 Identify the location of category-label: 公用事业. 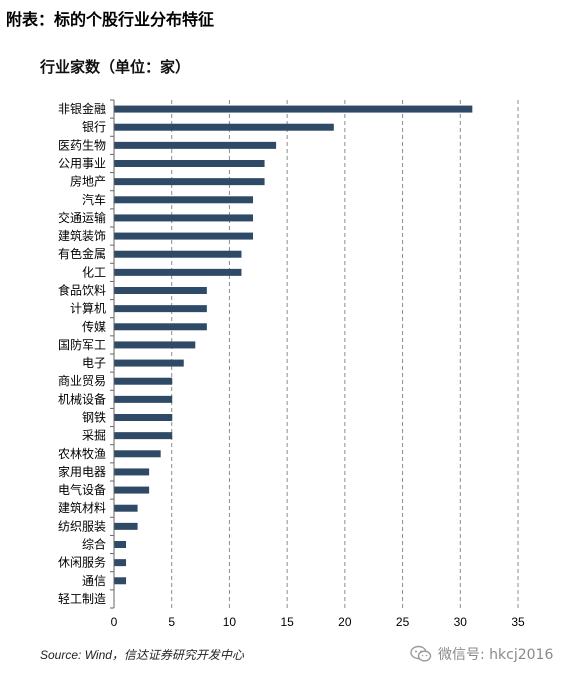
(82, 164).